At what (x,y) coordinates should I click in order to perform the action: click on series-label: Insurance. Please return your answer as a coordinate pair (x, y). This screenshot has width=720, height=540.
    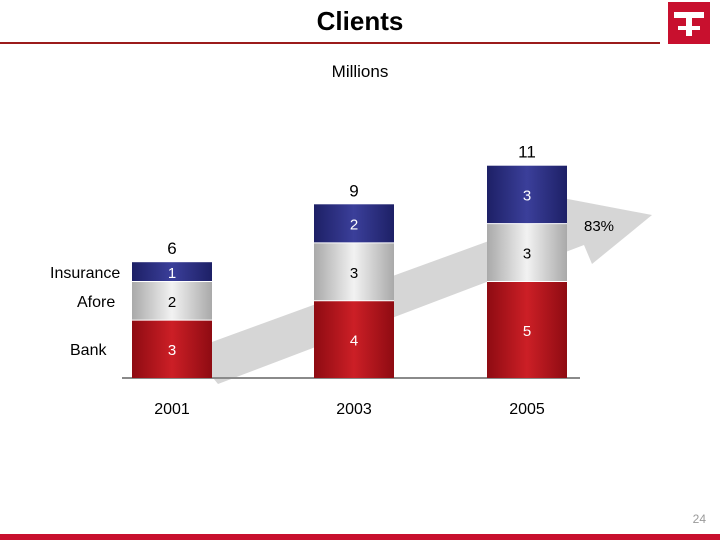
    Looking at the image, I should click on (85, 273).